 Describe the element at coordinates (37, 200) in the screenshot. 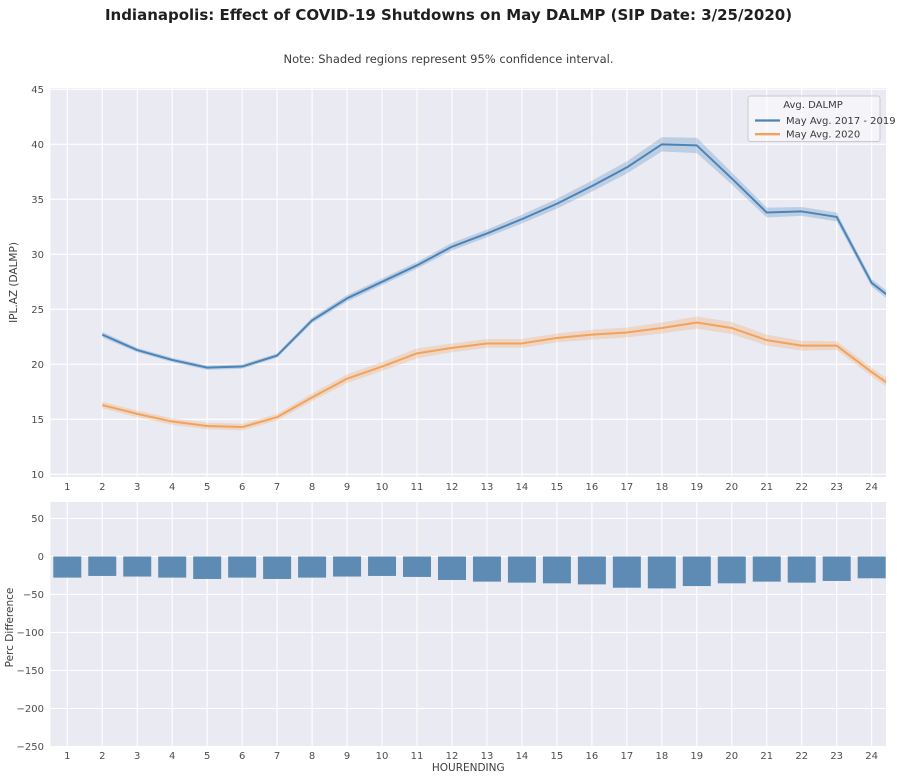

I see `y-tick-label: 35` at that location.